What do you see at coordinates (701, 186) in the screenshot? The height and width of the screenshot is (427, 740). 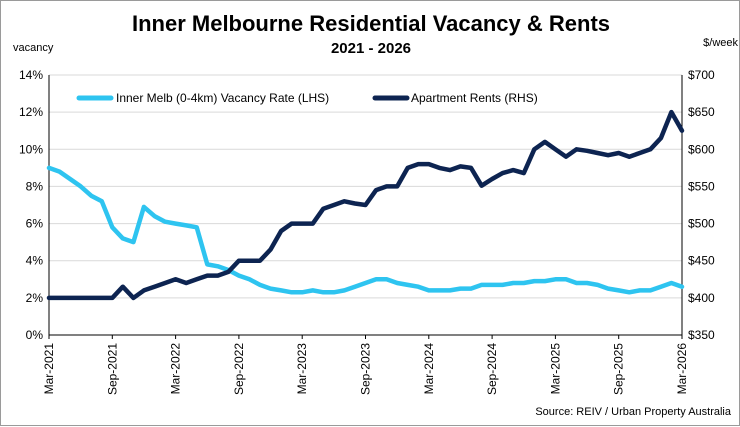 I see `right-tick-label: $550` at bounding box center [701, 186].